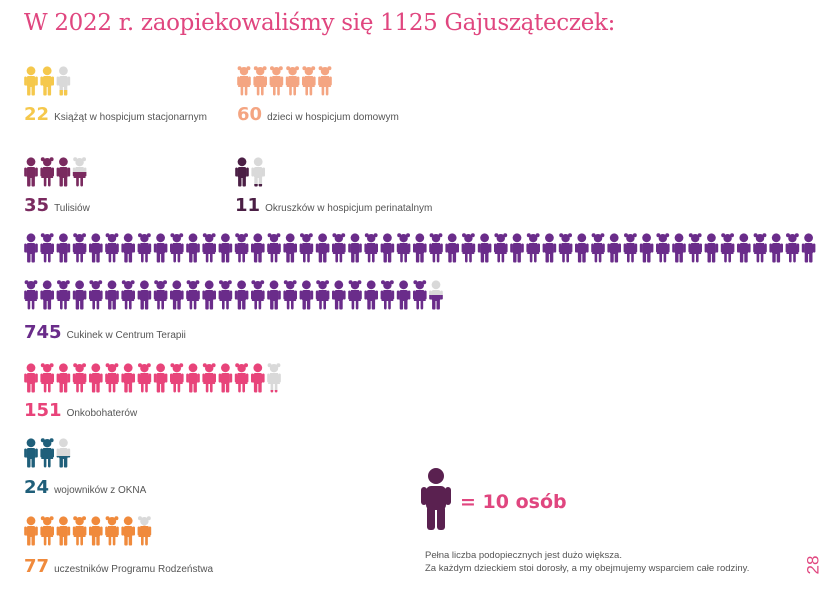 This screenshot has width=826, height=592. What do you see at coordinates (63, 81) in the screenshot?
I see `ksiazat-partial-icon` at bounding box center [63, 81].